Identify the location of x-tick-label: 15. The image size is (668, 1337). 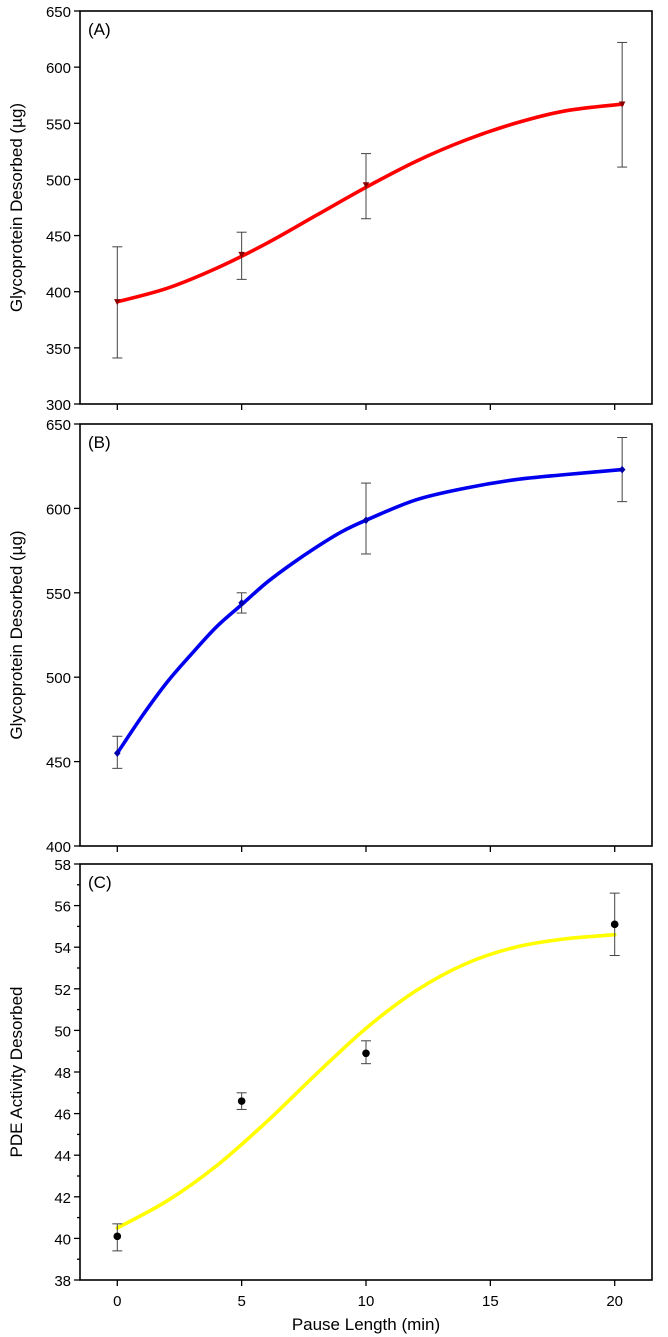
(490, 1301).